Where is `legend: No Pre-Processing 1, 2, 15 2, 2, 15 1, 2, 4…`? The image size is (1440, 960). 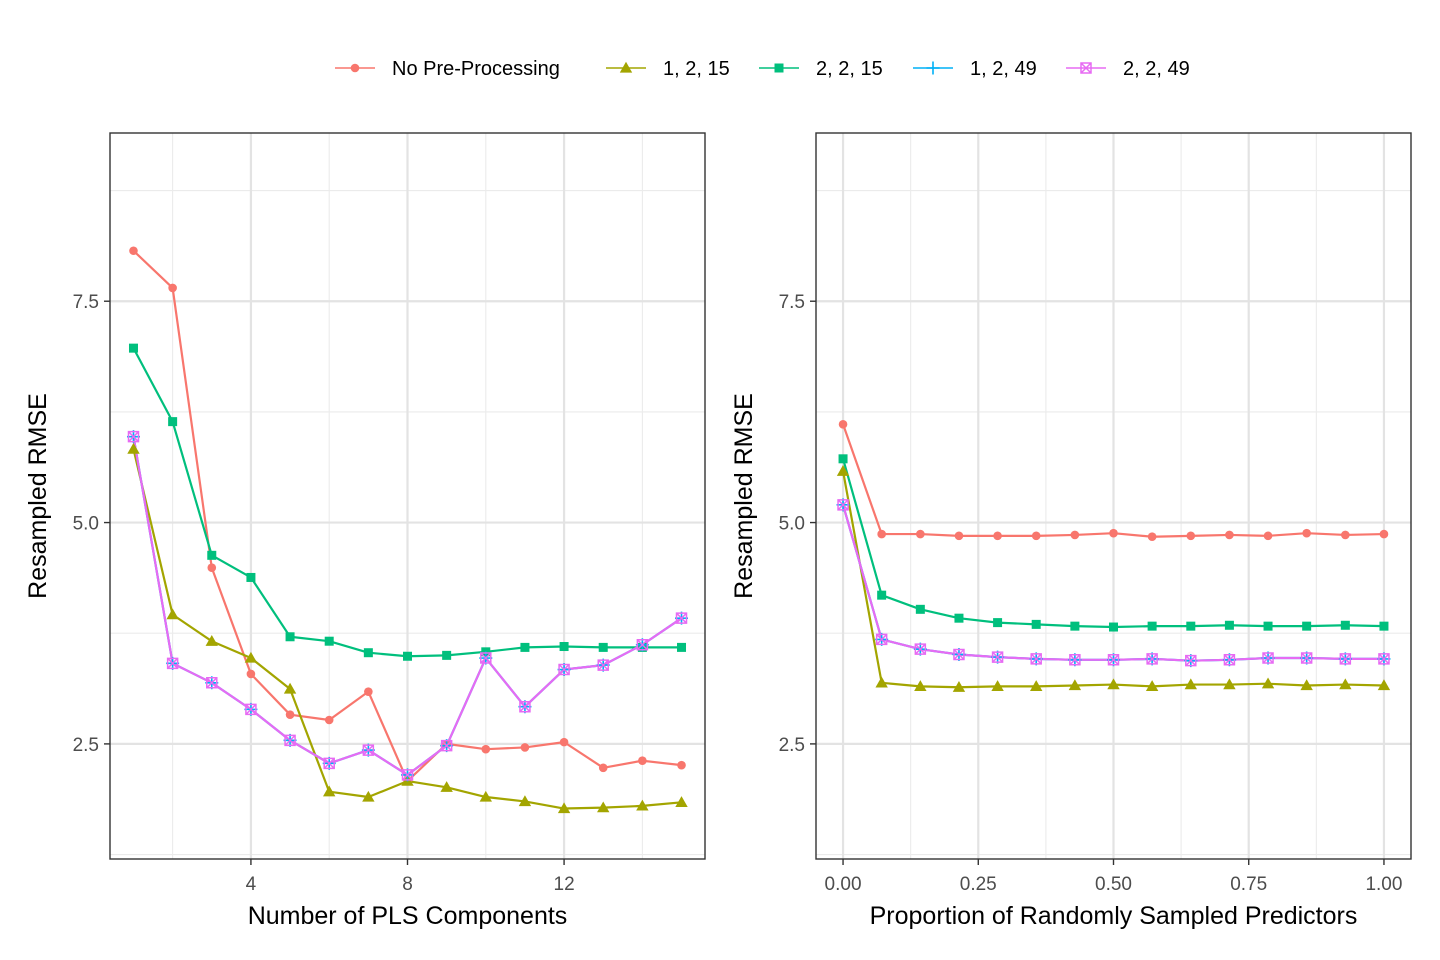 legend: No Pre-Processing 1, 2, 15 2, 2, 15 1, 2, 4… is located at coordinates (762, 69).